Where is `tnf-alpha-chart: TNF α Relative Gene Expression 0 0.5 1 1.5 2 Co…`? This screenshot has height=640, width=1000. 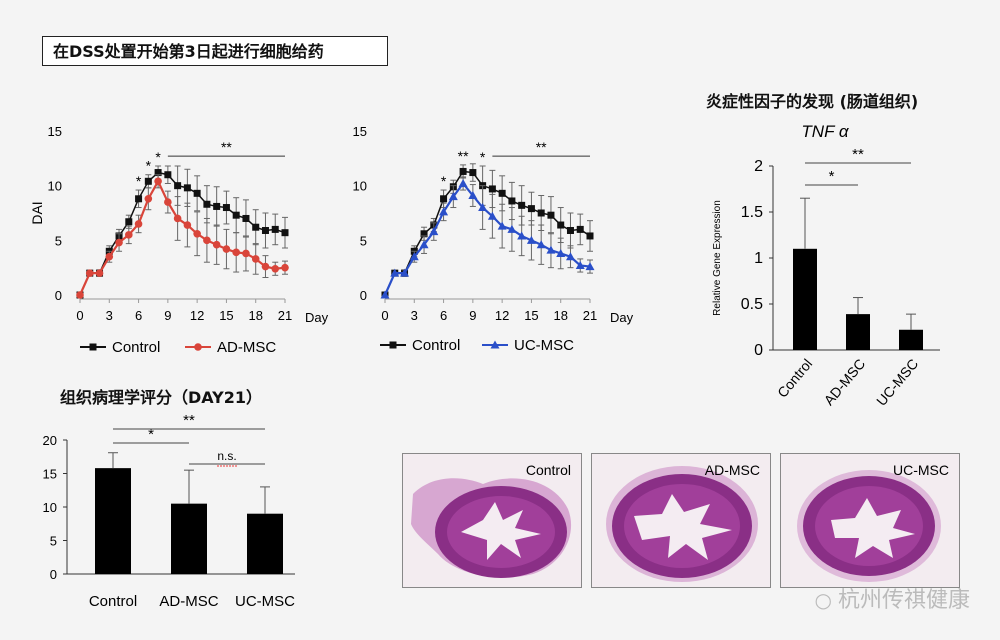
tnf-alpha-chart: TNF α Relative Gene Expression 0 0.5 1 1.5 2 Co… is located at coordinates (826, 265).